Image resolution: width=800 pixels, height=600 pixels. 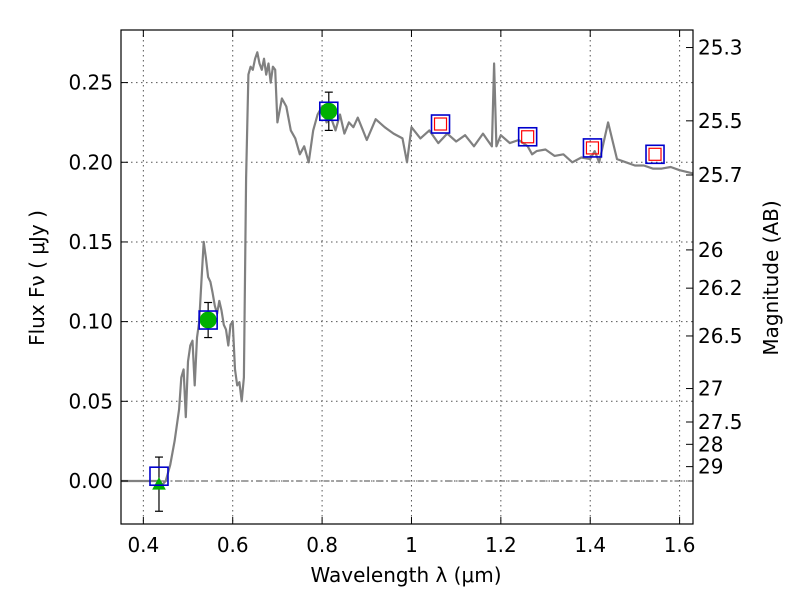 What do you see at coordinates (322, 545) in the screenshot?
I see `x-tick-label: 0.8` at bounding box center [322, 545].